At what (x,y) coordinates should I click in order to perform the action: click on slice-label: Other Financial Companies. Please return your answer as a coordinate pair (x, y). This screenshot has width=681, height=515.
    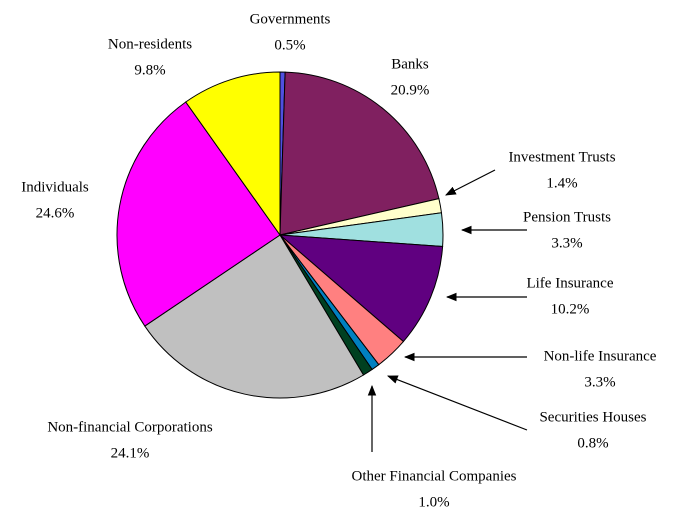
    Looking at the image, I should click on (434, 476).